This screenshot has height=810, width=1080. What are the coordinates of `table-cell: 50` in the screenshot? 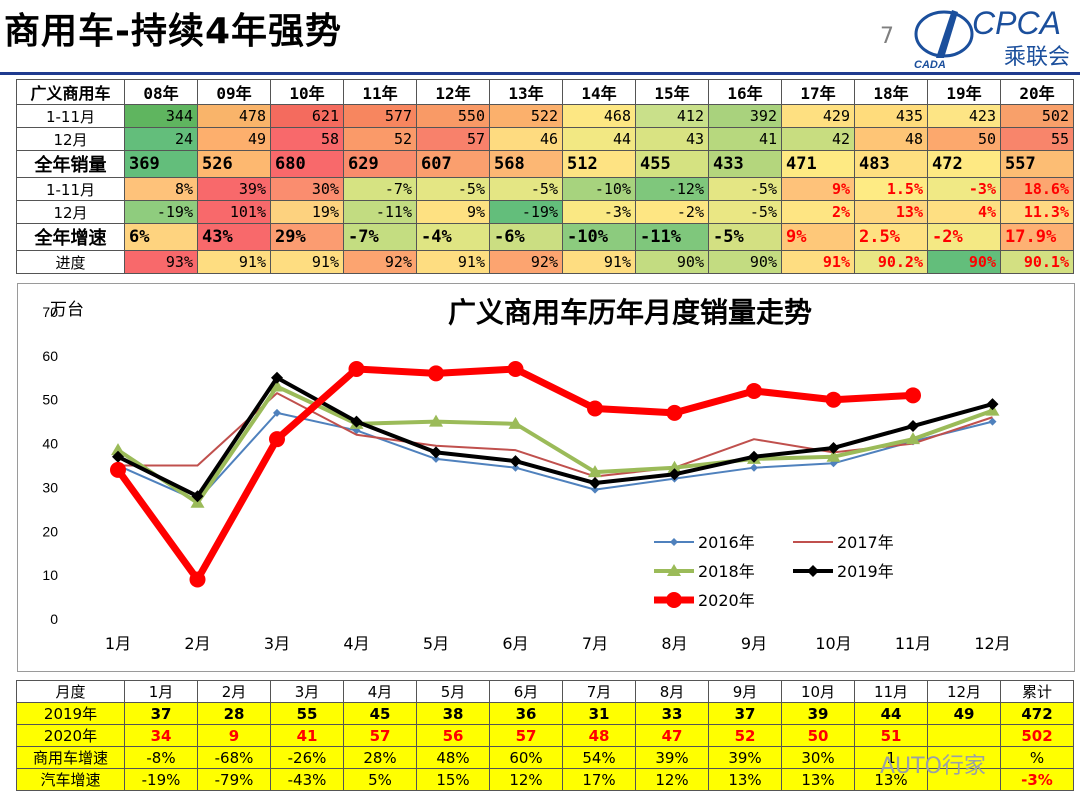 It's located at (964, 139).